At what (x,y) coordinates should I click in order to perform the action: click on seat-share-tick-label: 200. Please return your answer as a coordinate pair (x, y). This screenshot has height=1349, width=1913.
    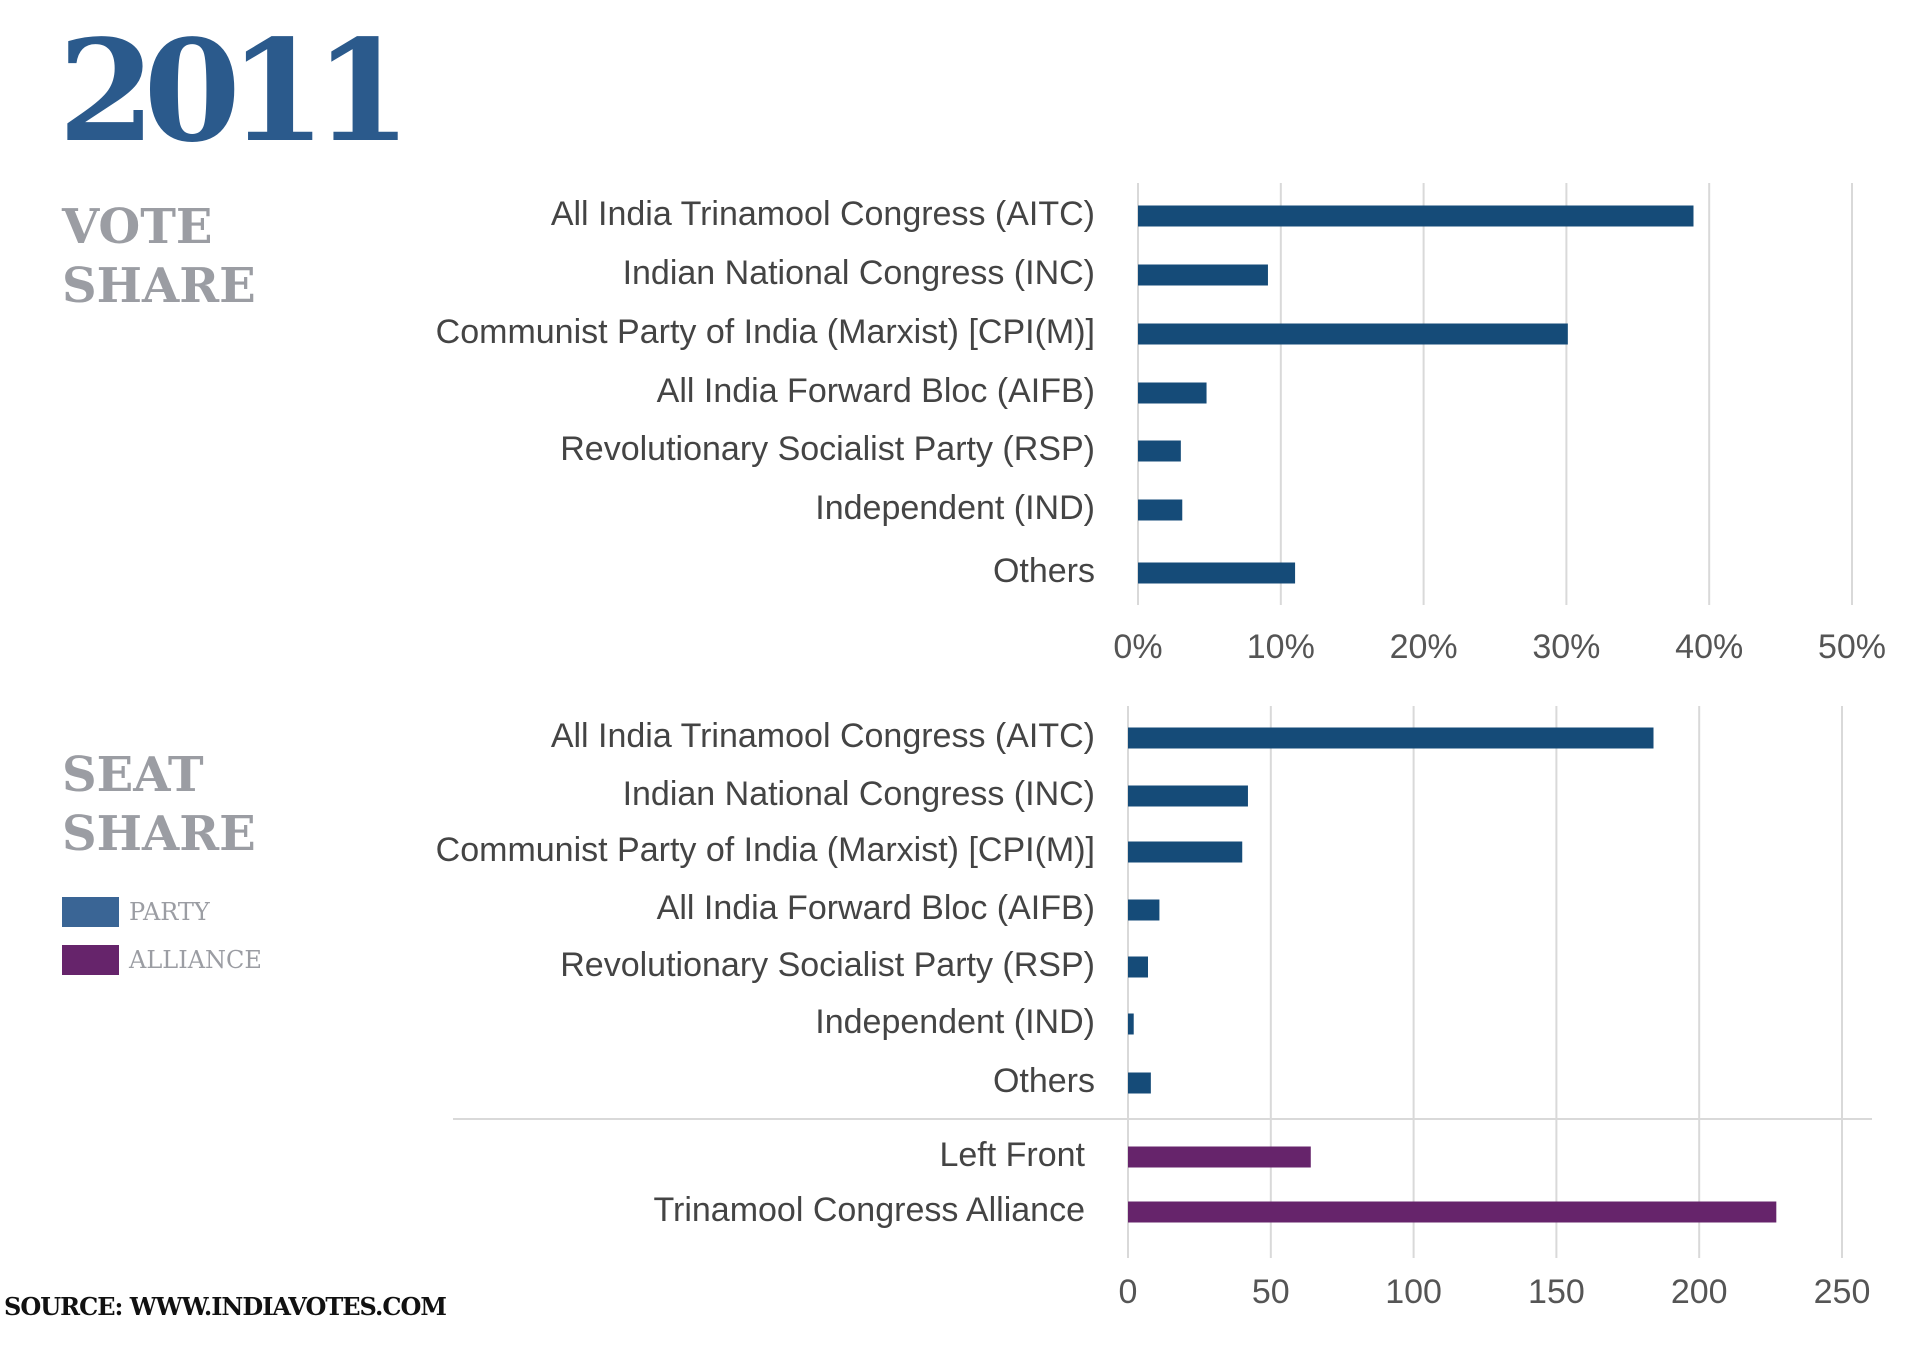
    Looking at the image, I should click on (1699, 1292).